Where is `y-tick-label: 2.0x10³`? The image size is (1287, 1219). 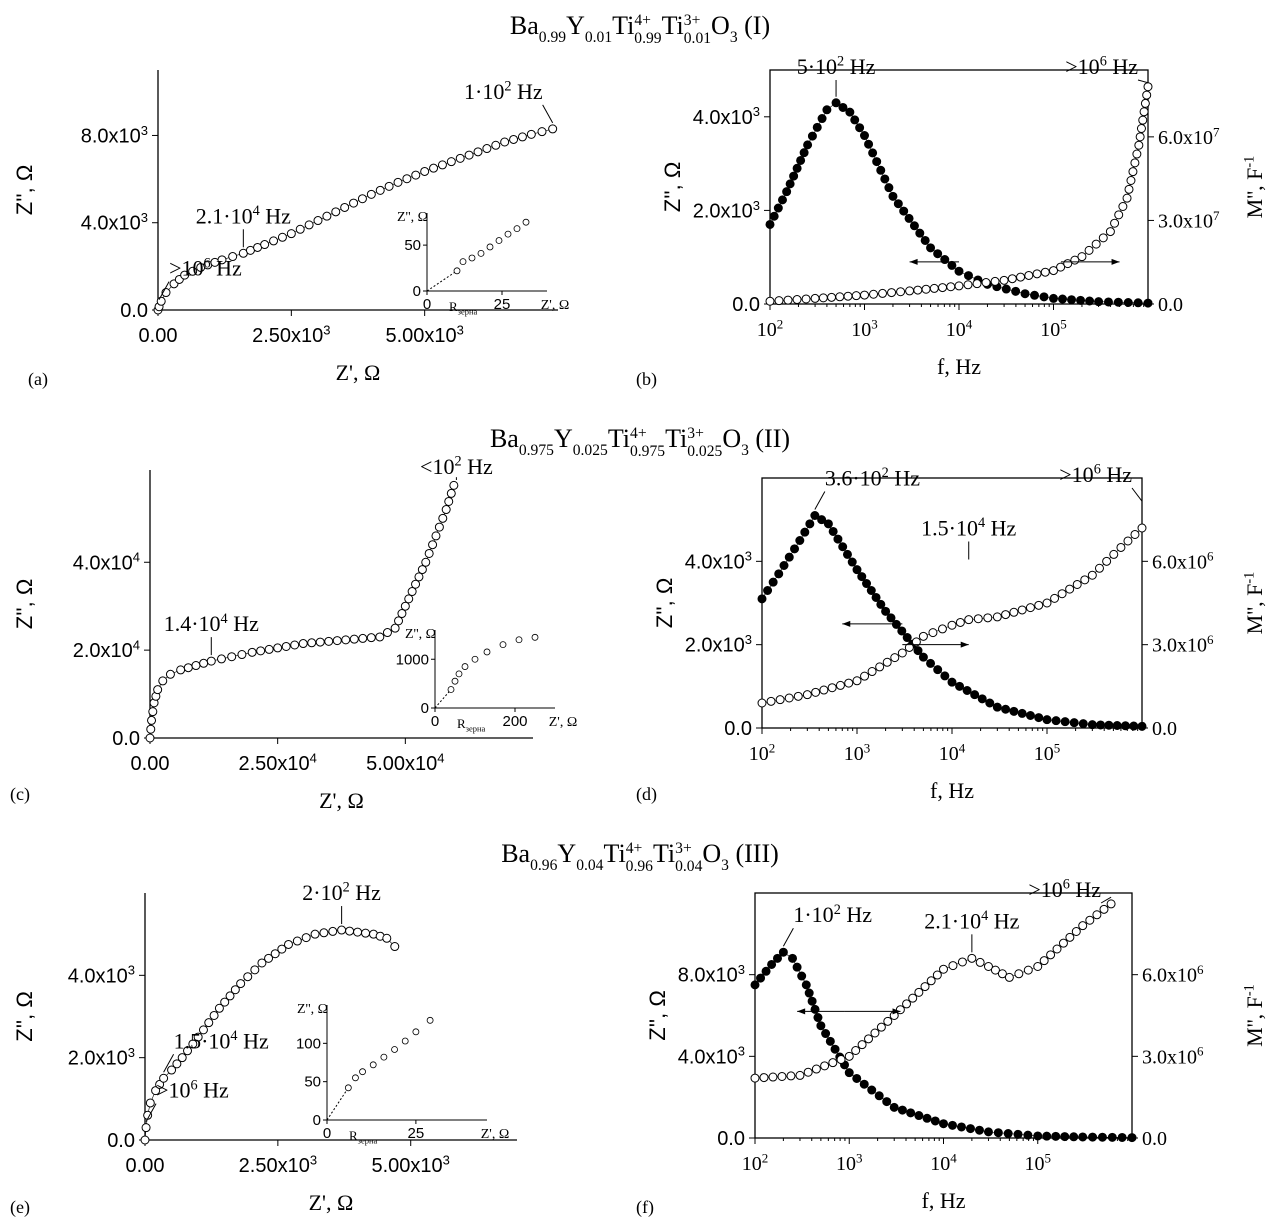
y-tick-label: 2.0x10³ is located at coordinates (718, 644).